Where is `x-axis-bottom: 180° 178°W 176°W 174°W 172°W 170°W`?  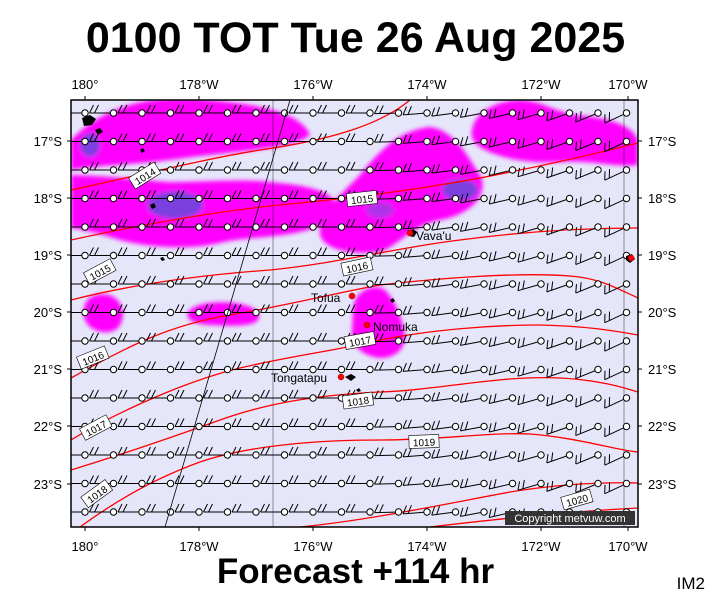
x-axis-bottom: 180° 178°W 176°W 174°W 172°W 170°W is located at coordinates (360, 546).